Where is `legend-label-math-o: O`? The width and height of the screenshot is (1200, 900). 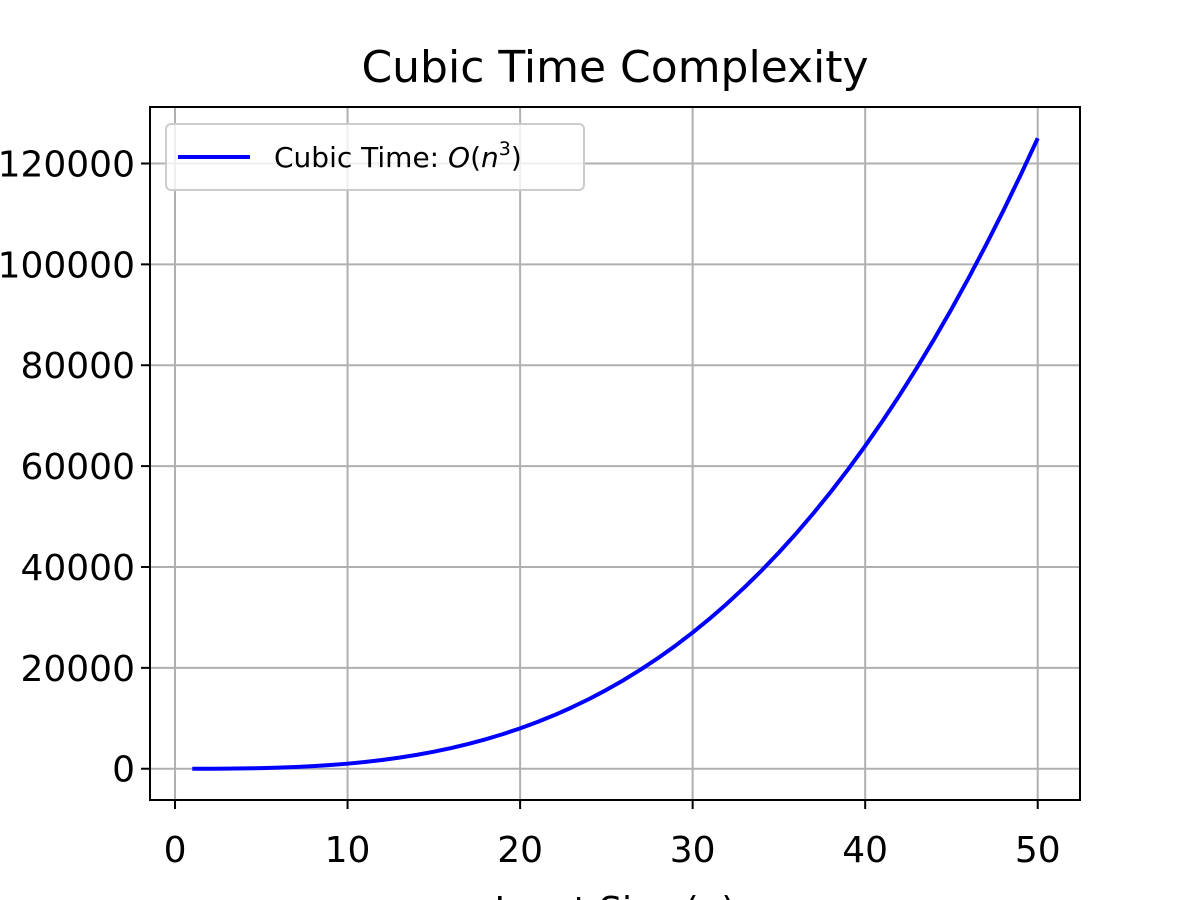 legend-label-math-o: O is located at coordinates (459, 157).